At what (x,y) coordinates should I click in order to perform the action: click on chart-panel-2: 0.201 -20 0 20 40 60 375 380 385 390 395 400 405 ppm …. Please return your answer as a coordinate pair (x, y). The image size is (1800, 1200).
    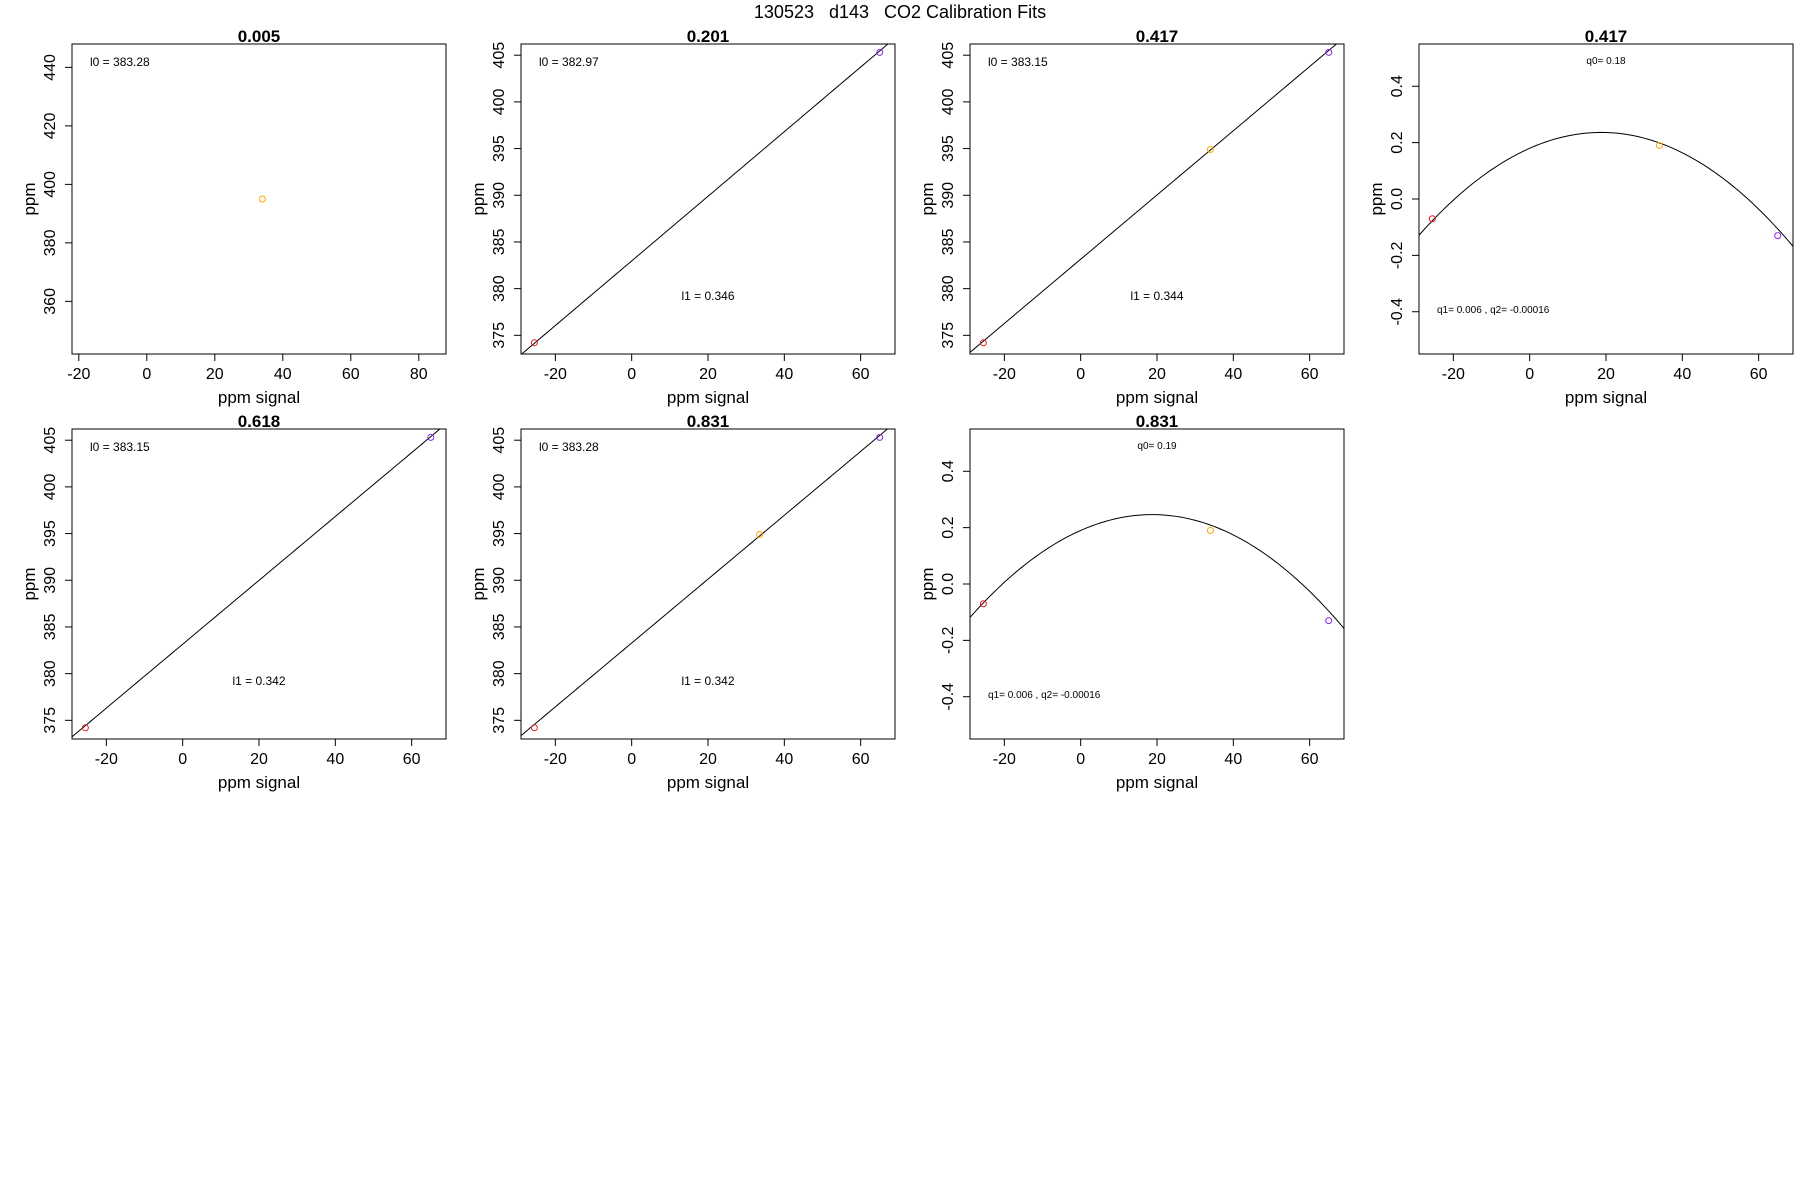
    Looking at the image, I should click on (673, 203).